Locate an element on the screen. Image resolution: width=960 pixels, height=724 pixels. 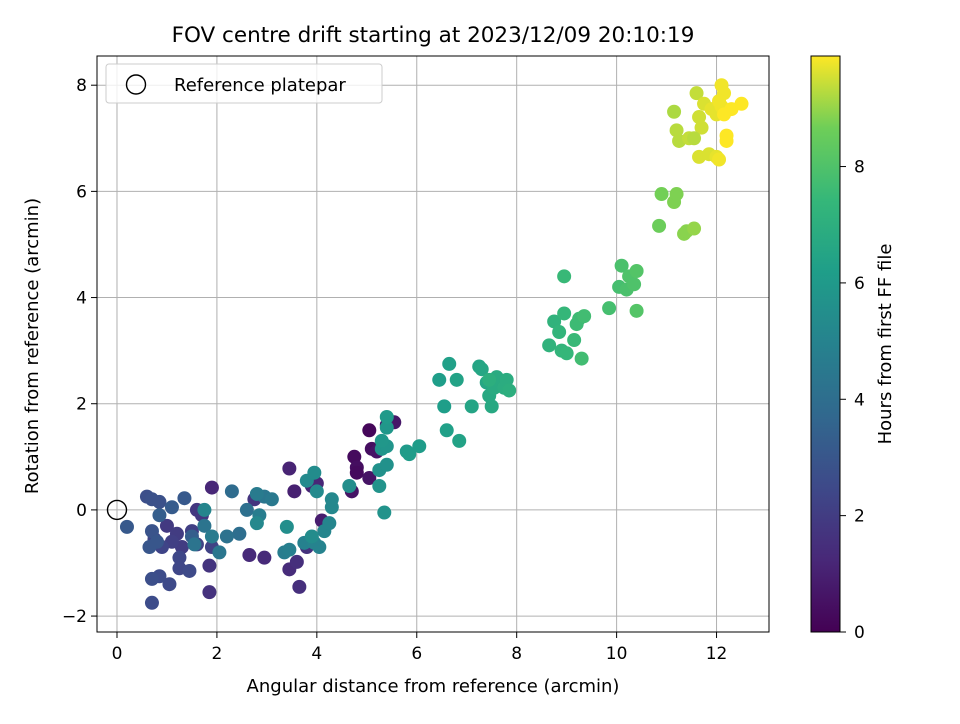
legend: Reference platepar is located at coordinates (244, 83).